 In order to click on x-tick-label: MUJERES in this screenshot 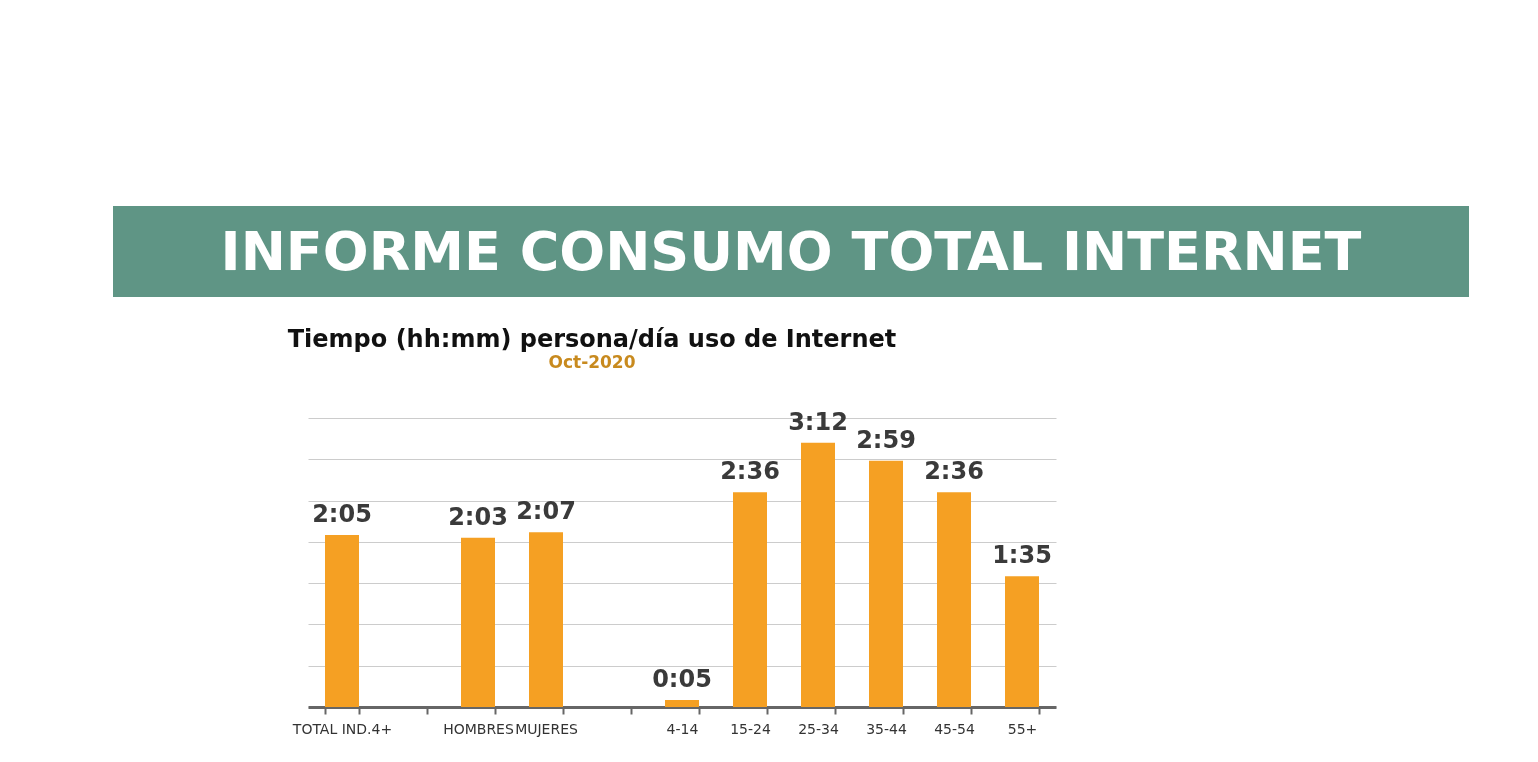, I will do `click(546, 728)`.